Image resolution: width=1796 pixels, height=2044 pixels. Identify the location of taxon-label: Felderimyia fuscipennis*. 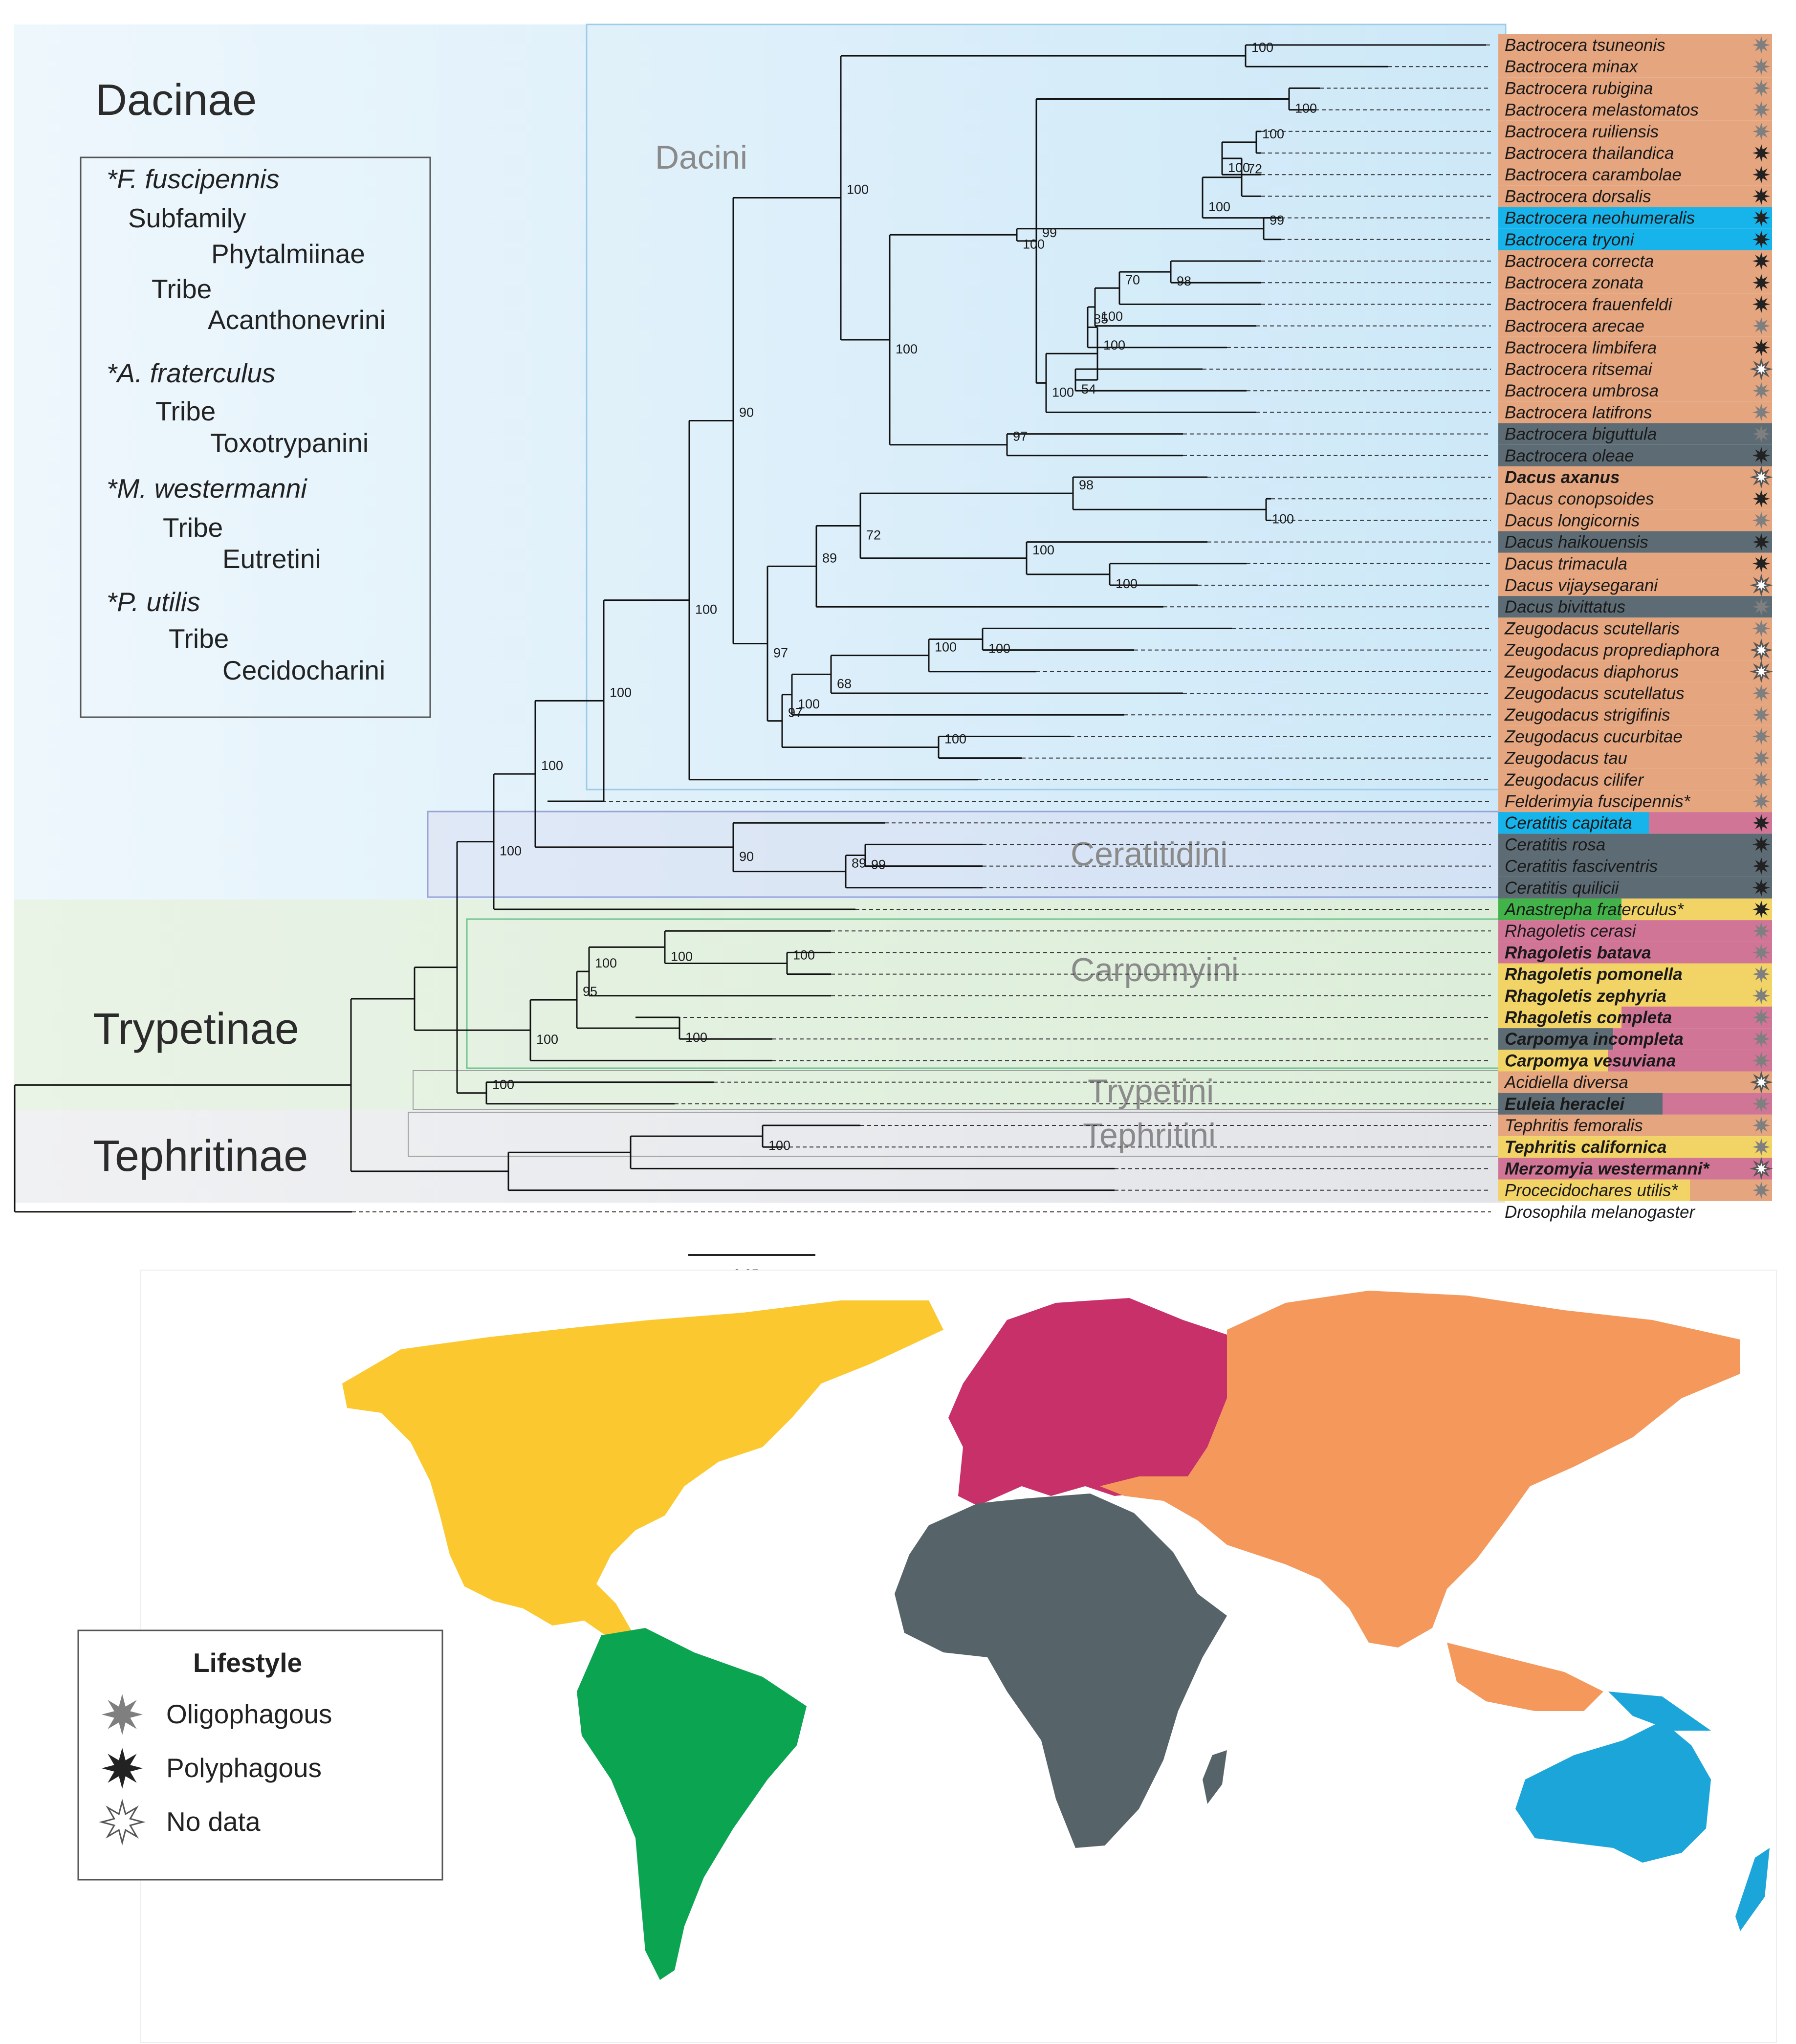
(1598, 801).